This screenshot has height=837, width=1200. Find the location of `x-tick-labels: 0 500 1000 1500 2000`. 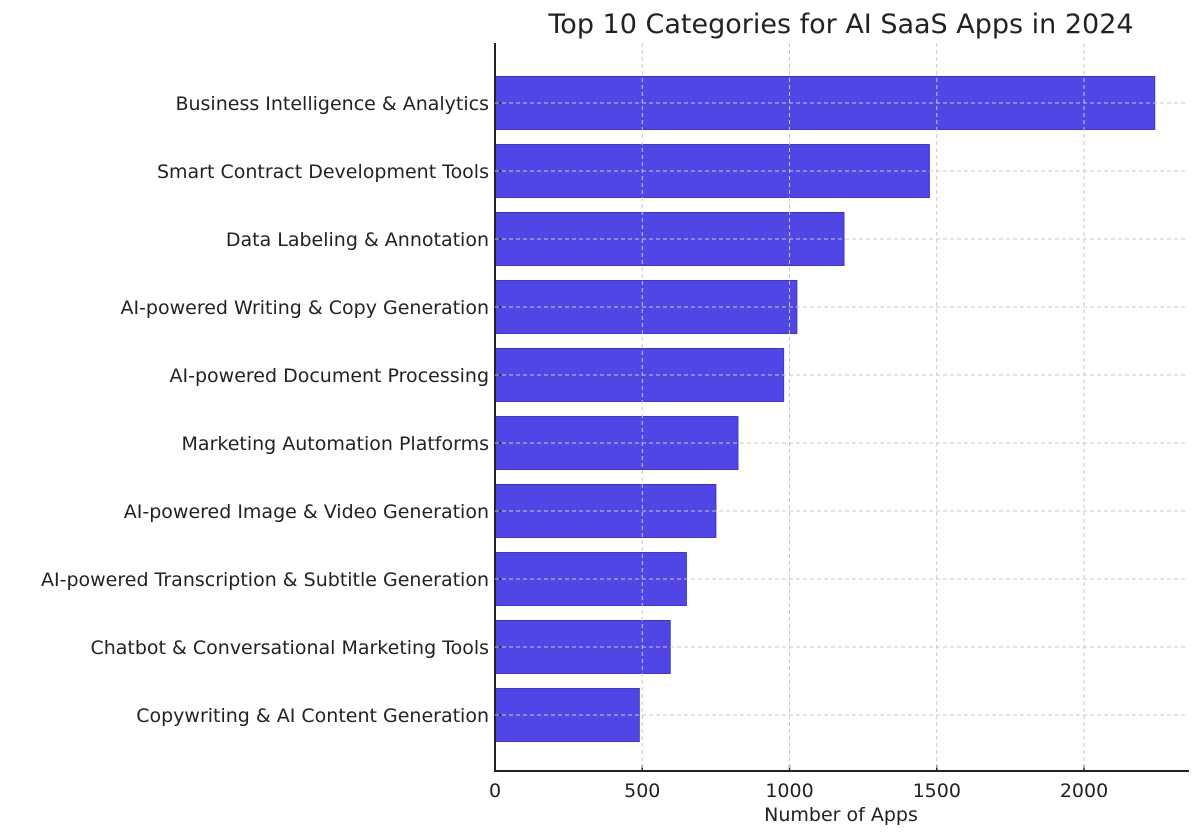

x-tick-labels: 0 500 1000 1500 2000 is located at coordinates (798, 783).